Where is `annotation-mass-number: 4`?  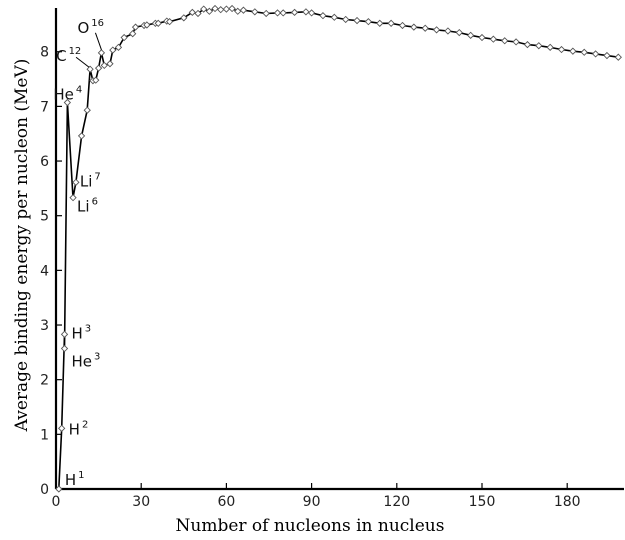 annotation-mass-number: 4 is located at coordinates (79, 90).